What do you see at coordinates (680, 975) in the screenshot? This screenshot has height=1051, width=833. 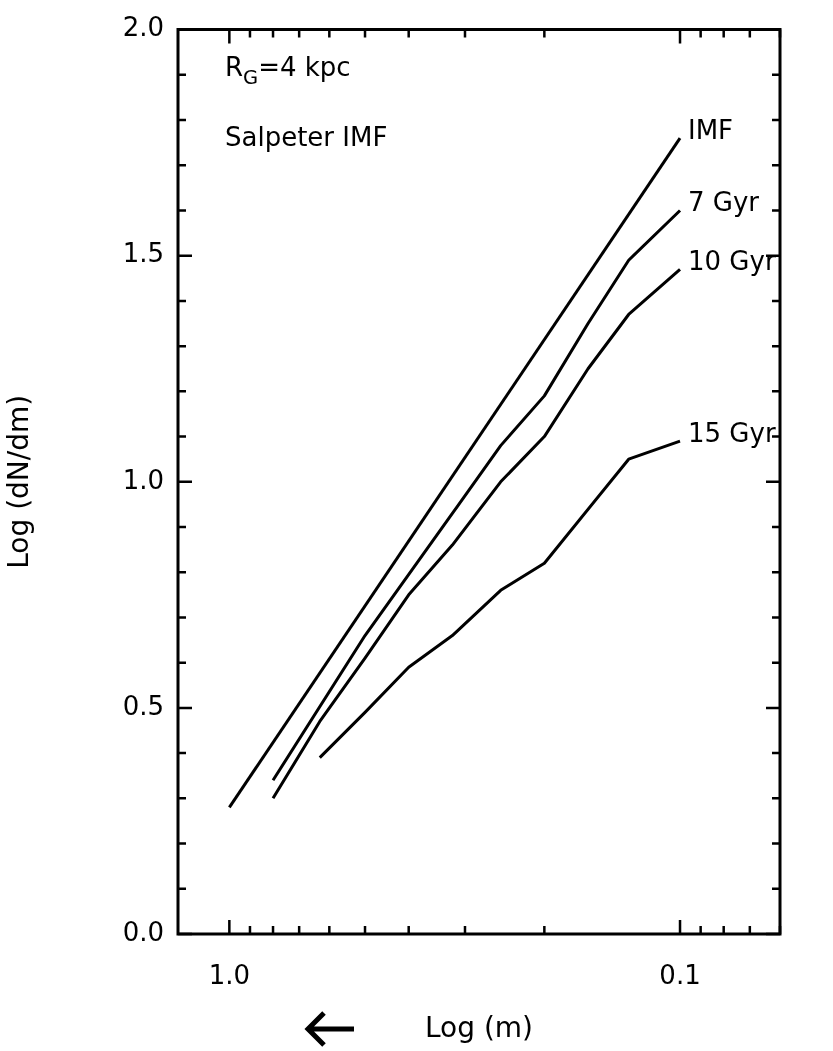 I see `x-tick-label: 0.1` at bounding box center [680, 975].